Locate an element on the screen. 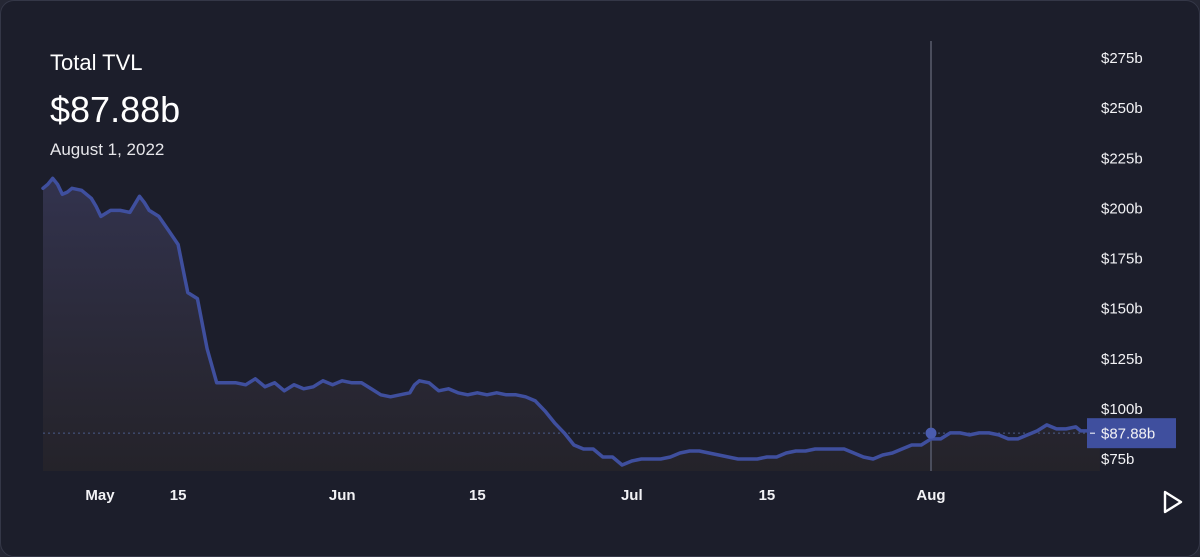 The height and width of the screenshot is (557, 1200). current-value-badge is located at coordinates (1131, 433).